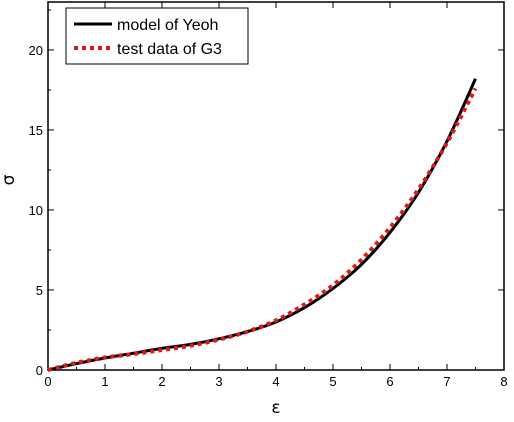 The height and width of the screenshot is (422, 514). Describe the element at coordinates (167, 25) in the screenshot. I see `legend-label-model: model of Yeoh` at that location.